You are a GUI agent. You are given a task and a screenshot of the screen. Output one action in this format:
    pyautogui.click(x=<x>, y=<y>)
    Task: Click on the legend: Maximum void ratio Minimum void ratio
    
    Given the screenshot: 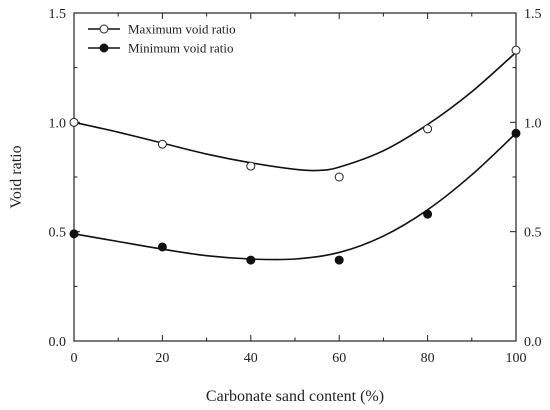 What is the action you would take?
    pyautogui.click(x=162, y=39)
    